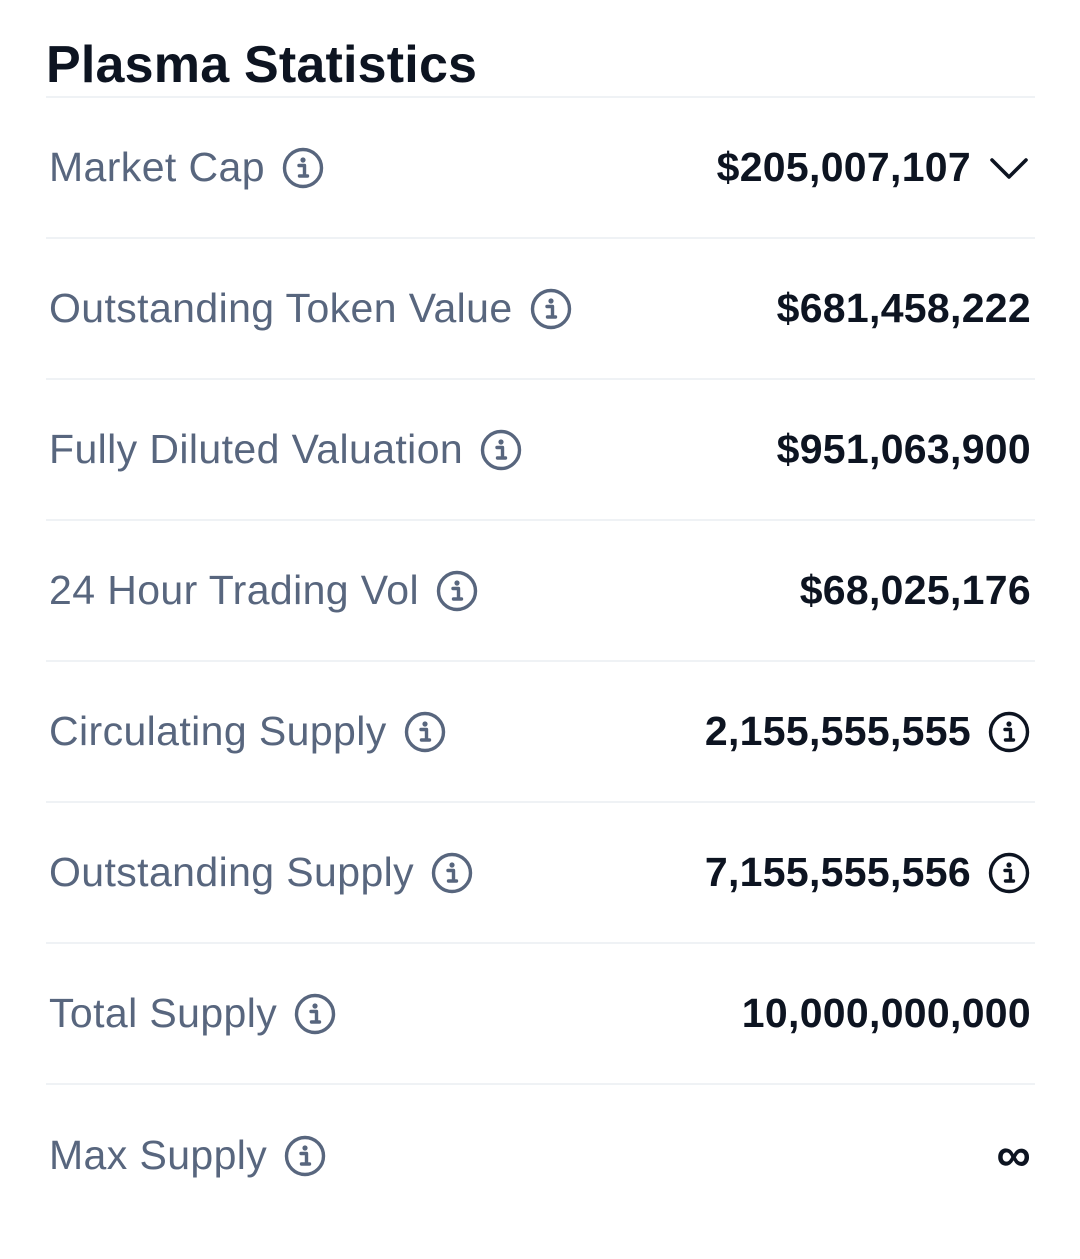 The image size is (1080, 1259). I want to click on stat-label-group: Fully Diluted Valuation, so click(284, 449).